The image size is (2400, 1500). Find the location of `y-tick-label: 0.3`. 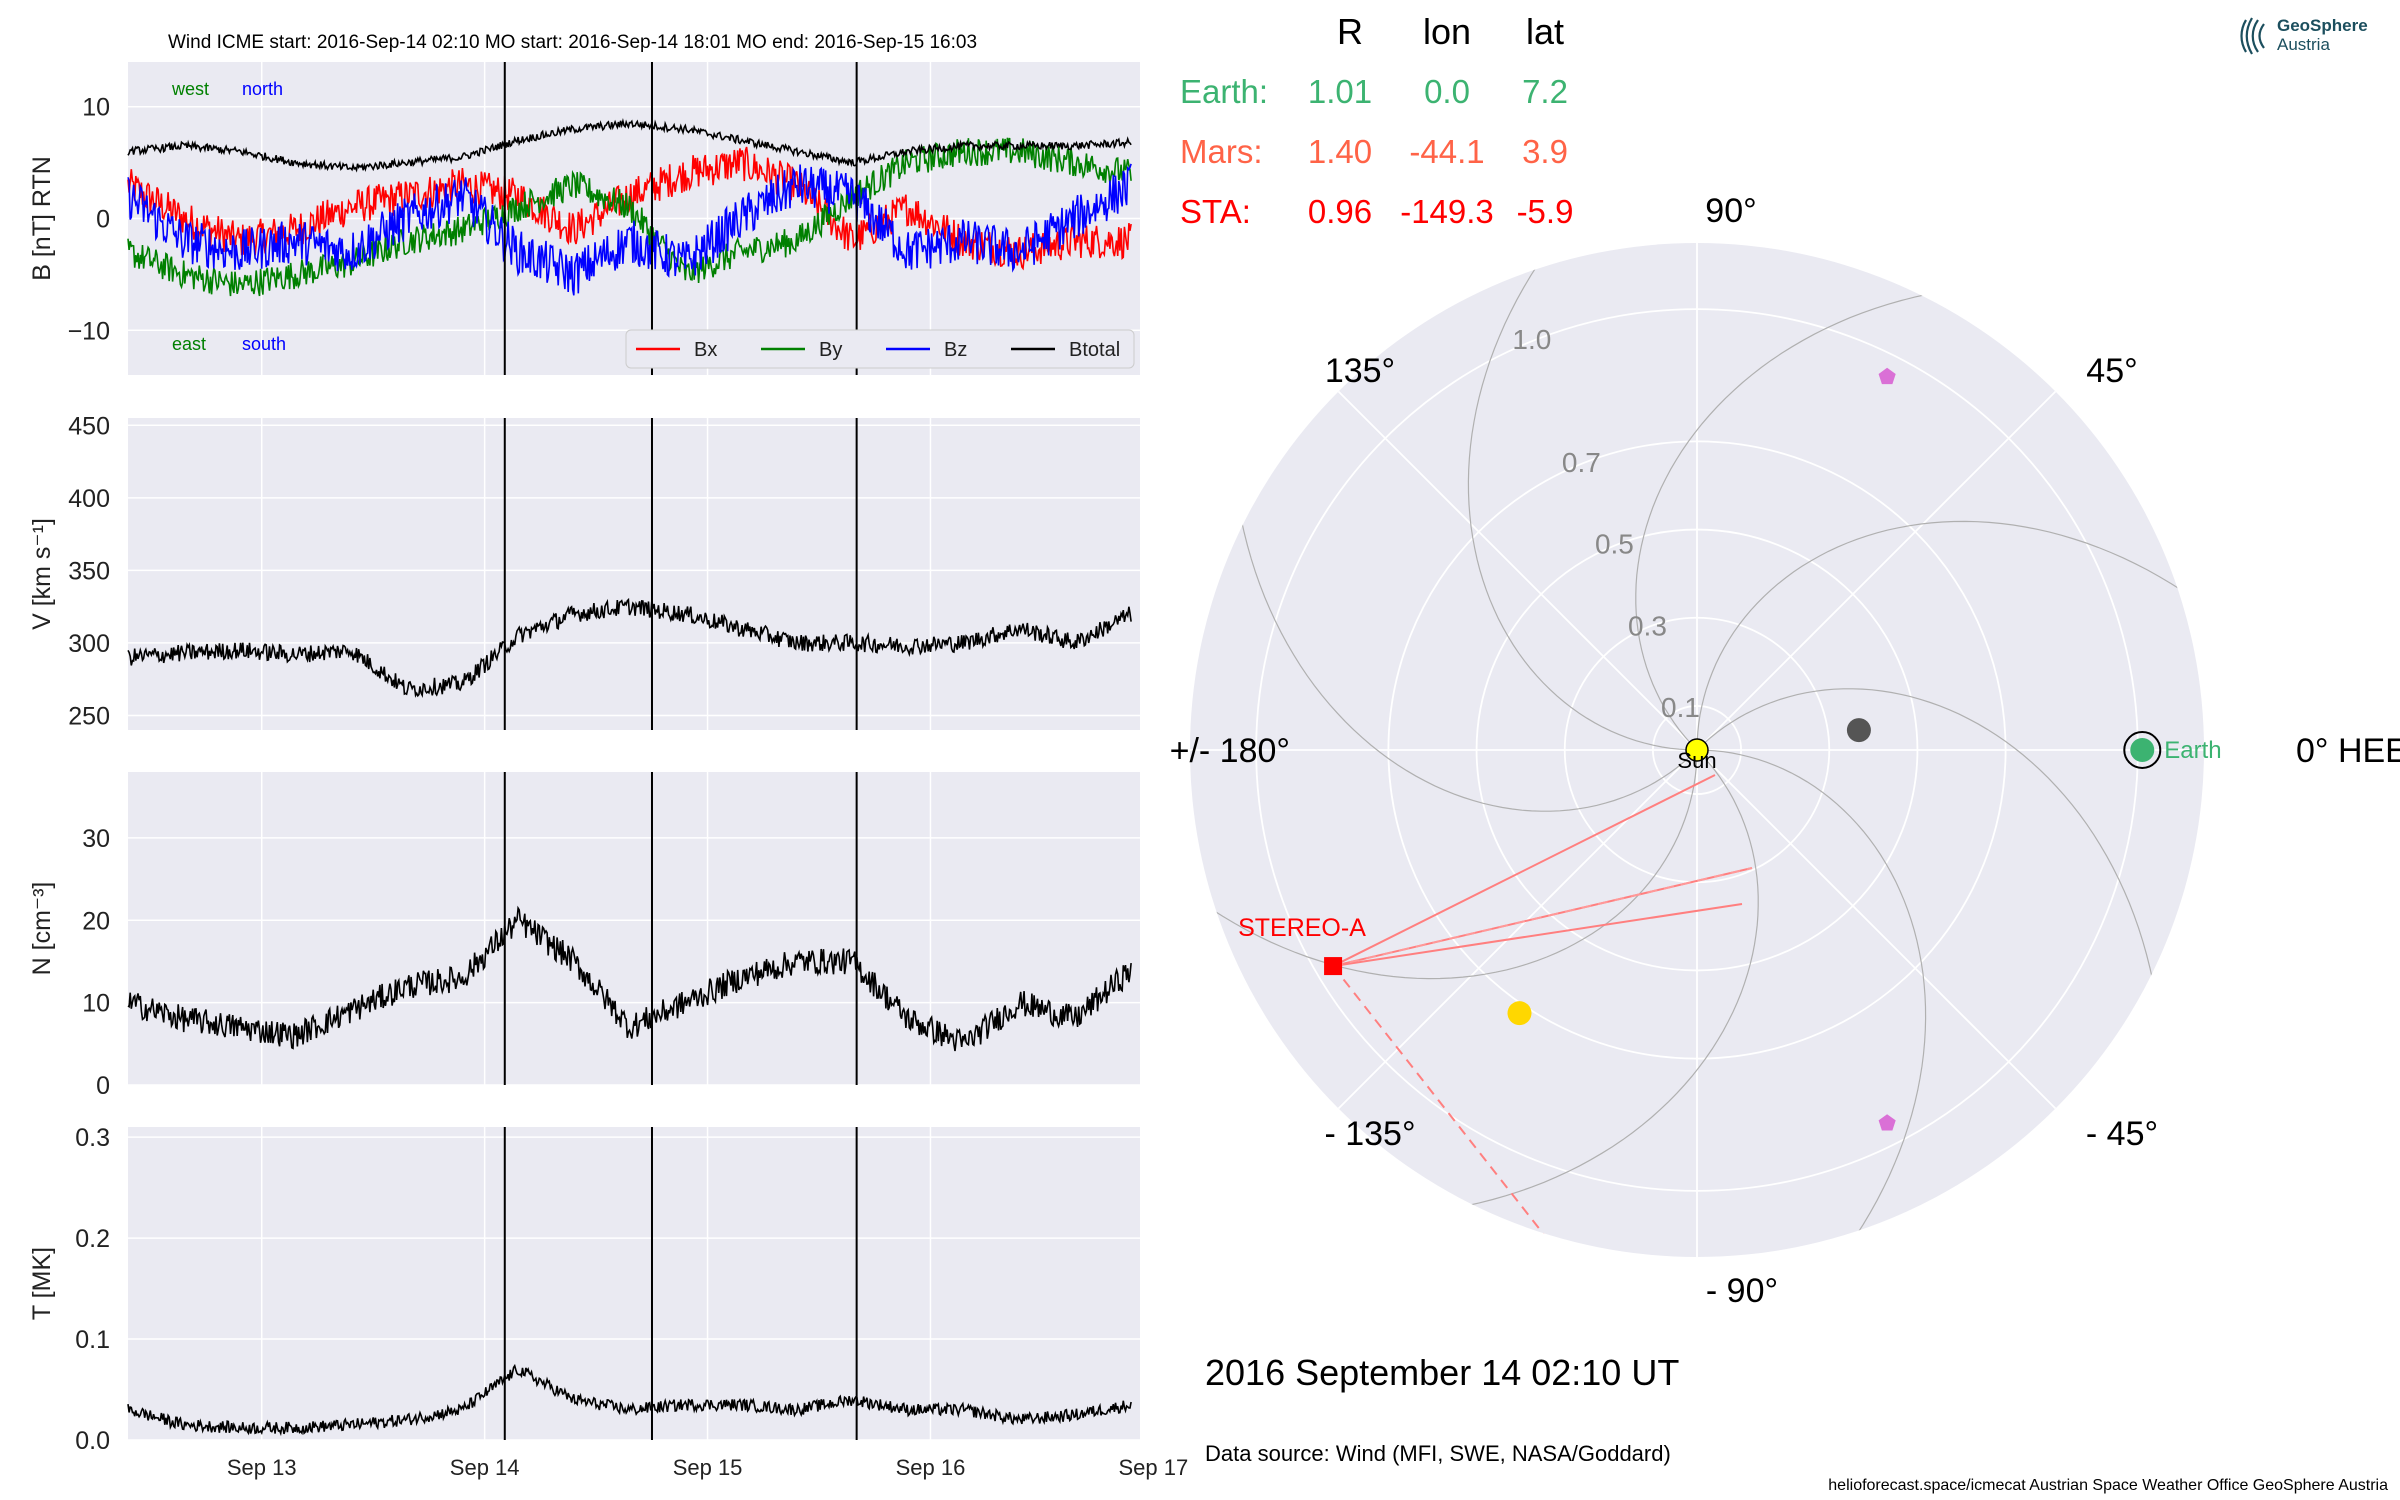

y-tick-label: 0.3 is located at coordinates (92, 1138).